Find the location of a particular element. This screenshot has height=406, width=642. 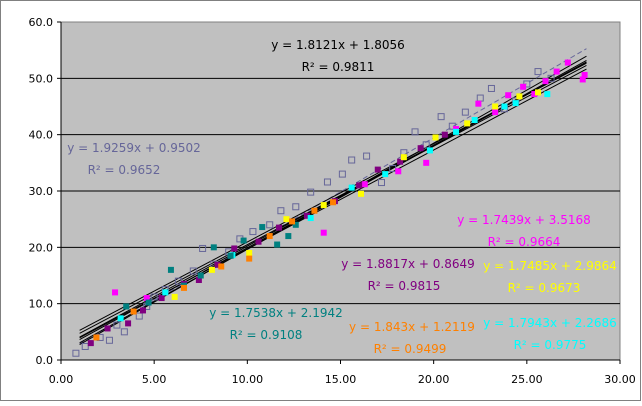

r2-label-series-7: R² = 0.9499 is located at coordinates (410, 349).